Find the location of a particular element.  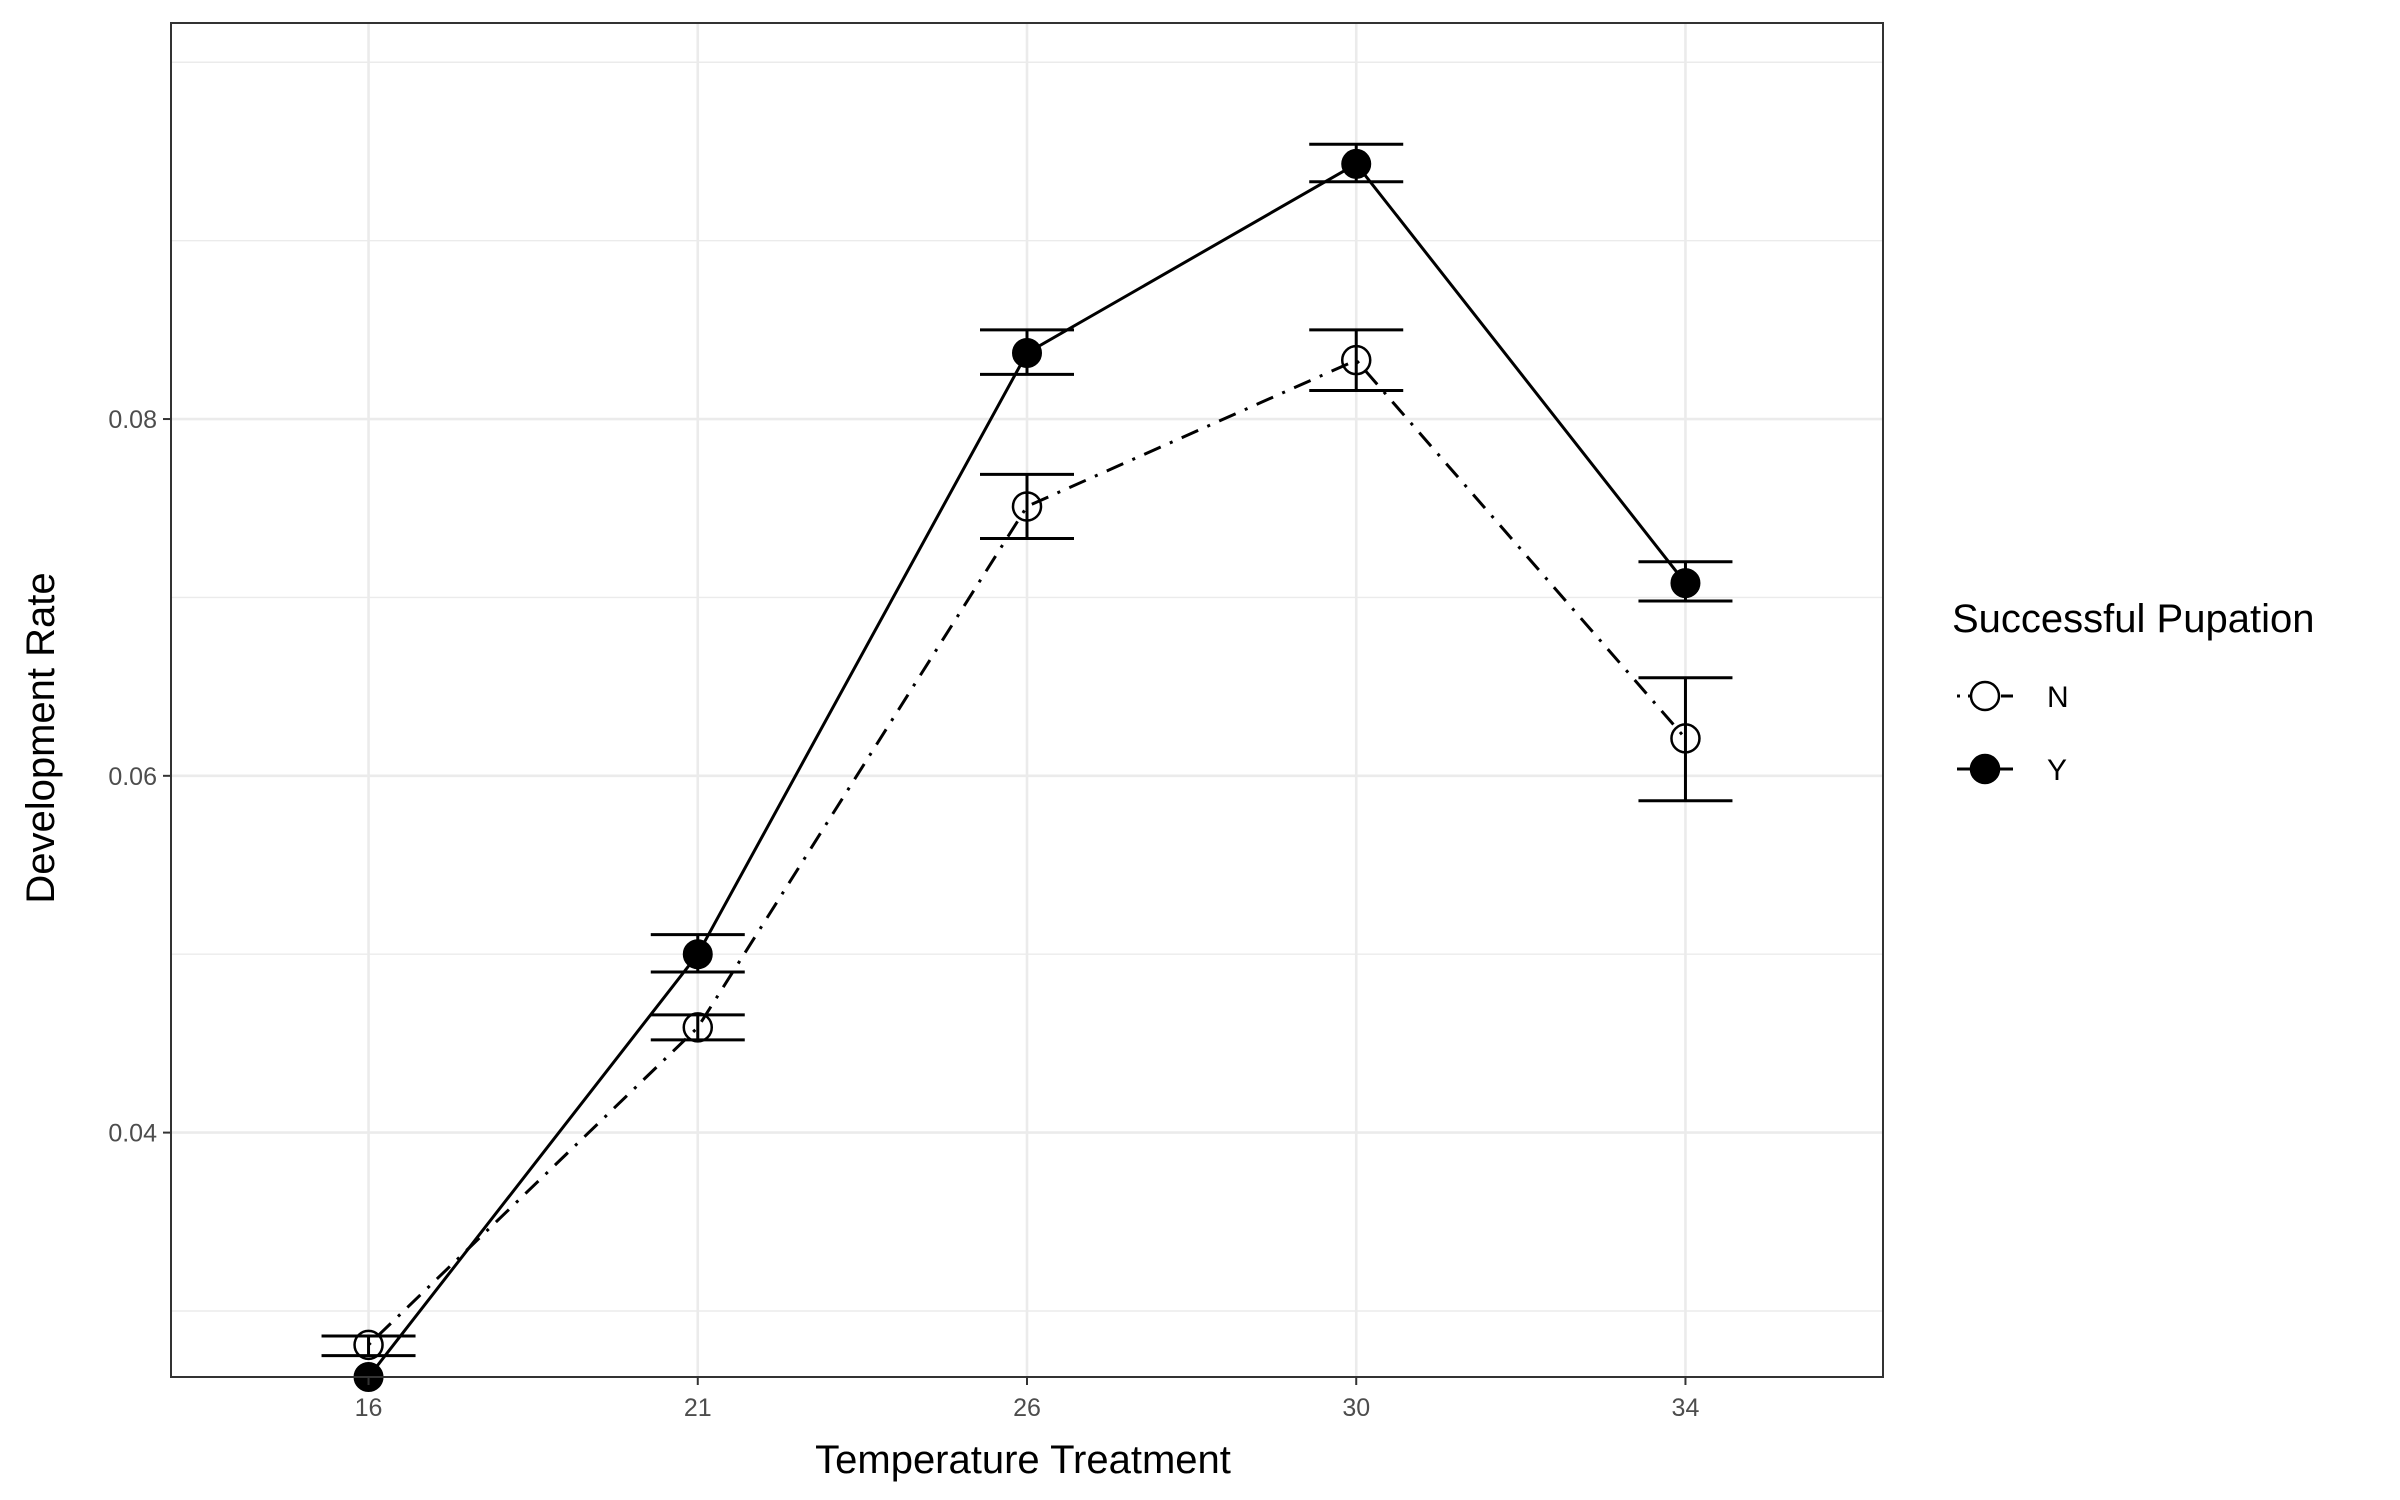

x-tick-label: 26 is located at coordinates (1027, 1408).